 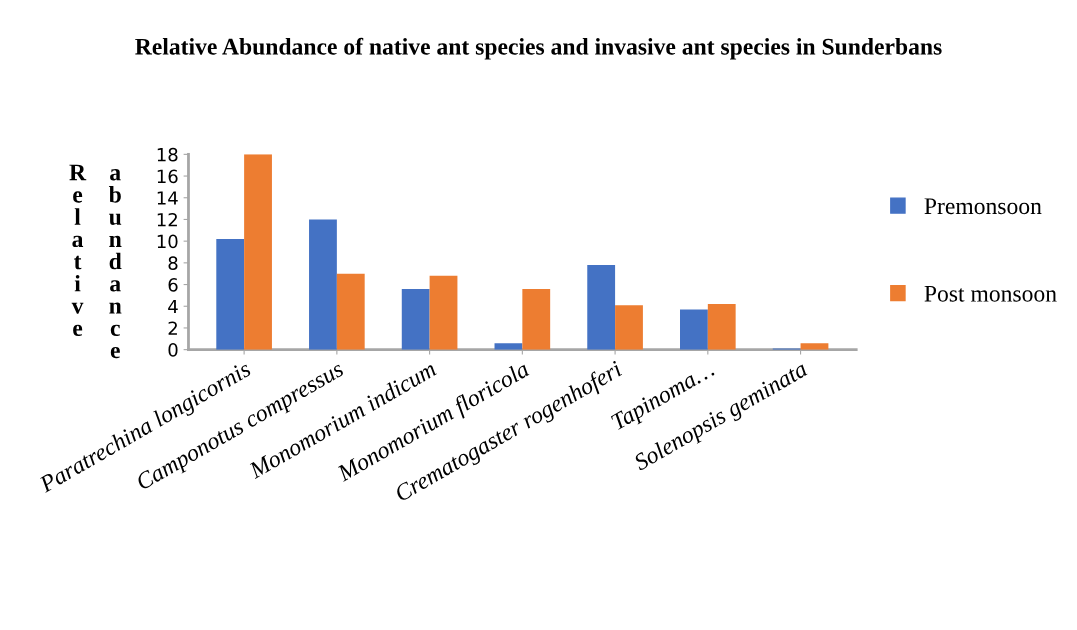 What do you see at coordinates (172, 328) in the screenshot?
I see `y-tick-label: 2` at bounding box center [172, 328].